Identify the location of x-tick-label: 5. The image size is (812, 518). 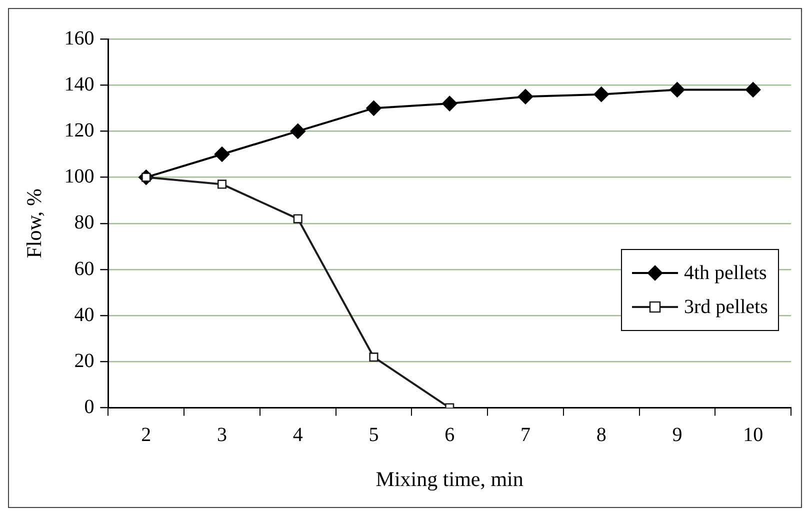
(373, 435).